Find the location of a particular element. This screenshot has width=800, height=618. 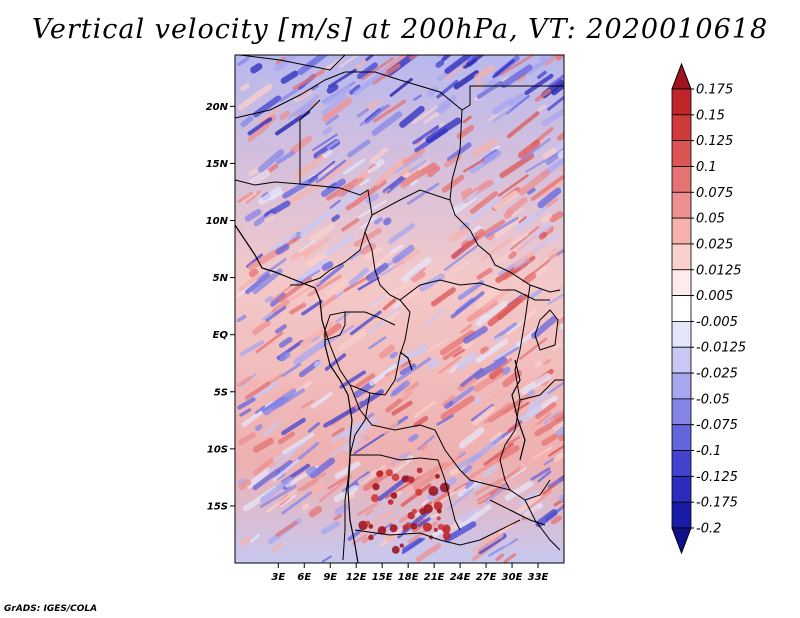

colorbar-label: -0.025 is located at coordinates (717, 374).